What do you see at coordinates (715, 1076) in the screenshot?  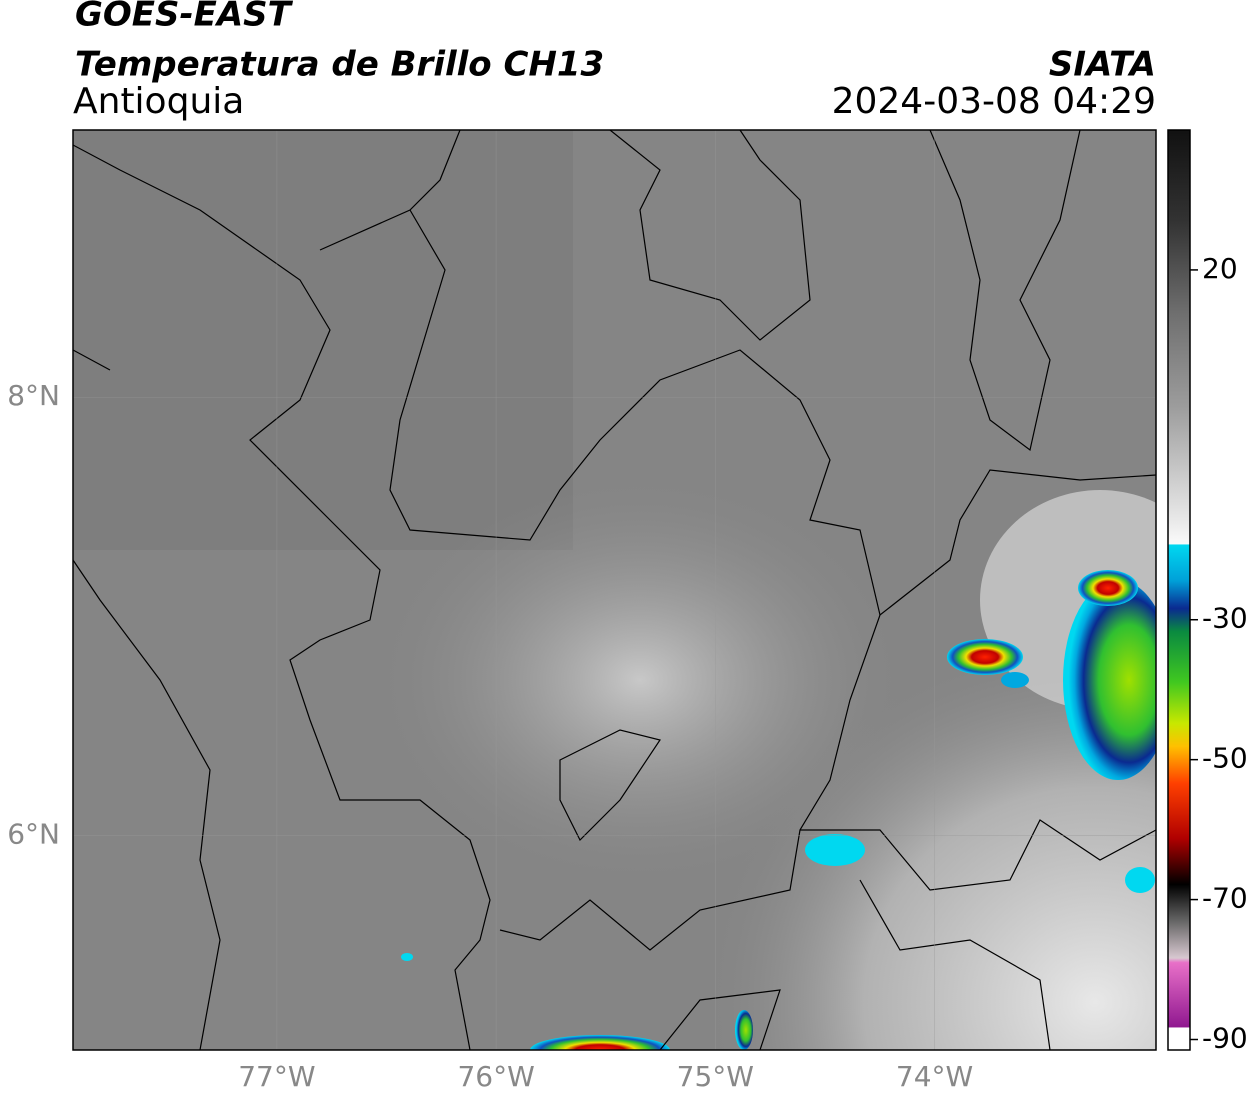 I see `x-tick-label: 75°W` at bounding box center [715, 1076].